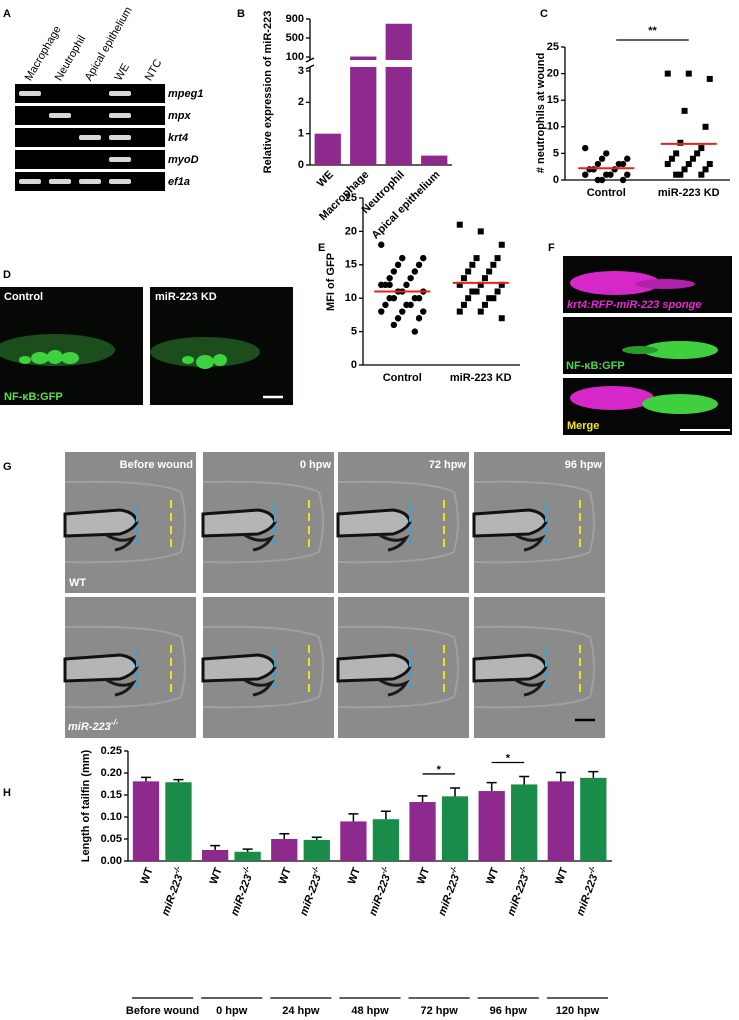 The height and width of the screenshot is (1020, 739). What do you see at coordinates (111, 839) in the screenshot?
I see `y-tick-label: 0.05` at bounding box center [111, 839].